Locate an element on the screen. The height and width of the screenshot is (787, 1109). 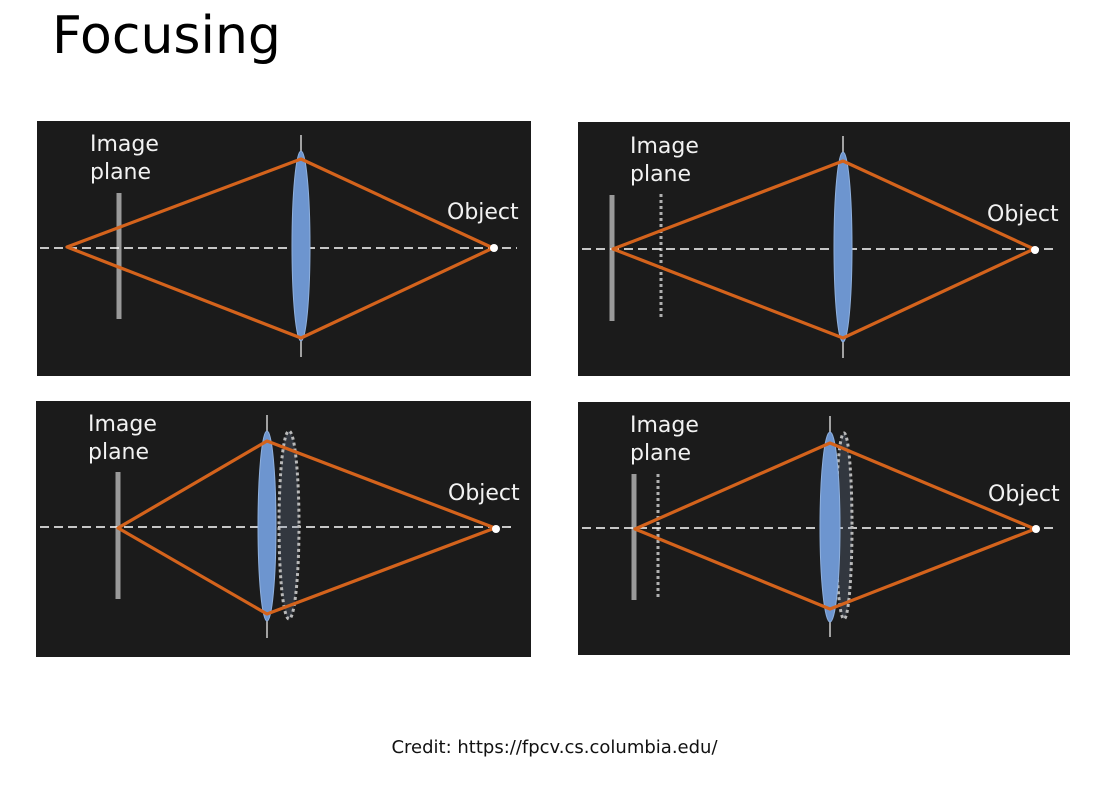
optics-diagram-2: Image plane Object is located at coordinates (820, 246).